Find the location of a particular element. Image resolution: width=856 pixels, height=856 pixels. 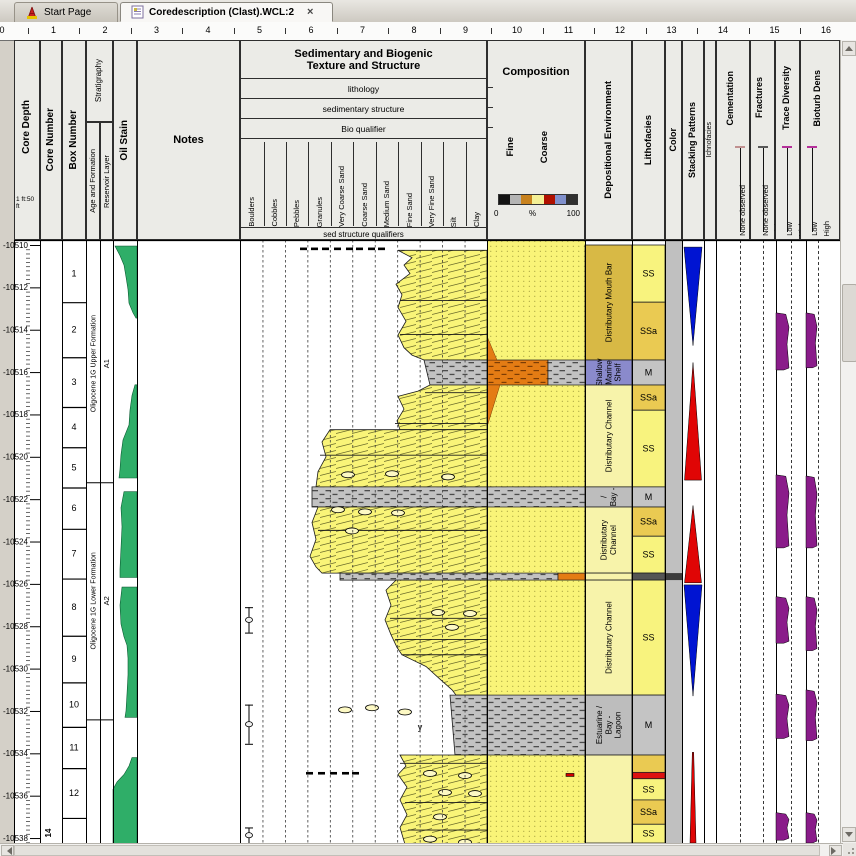

arrow-left-icon is located at coordinates (7, 850).